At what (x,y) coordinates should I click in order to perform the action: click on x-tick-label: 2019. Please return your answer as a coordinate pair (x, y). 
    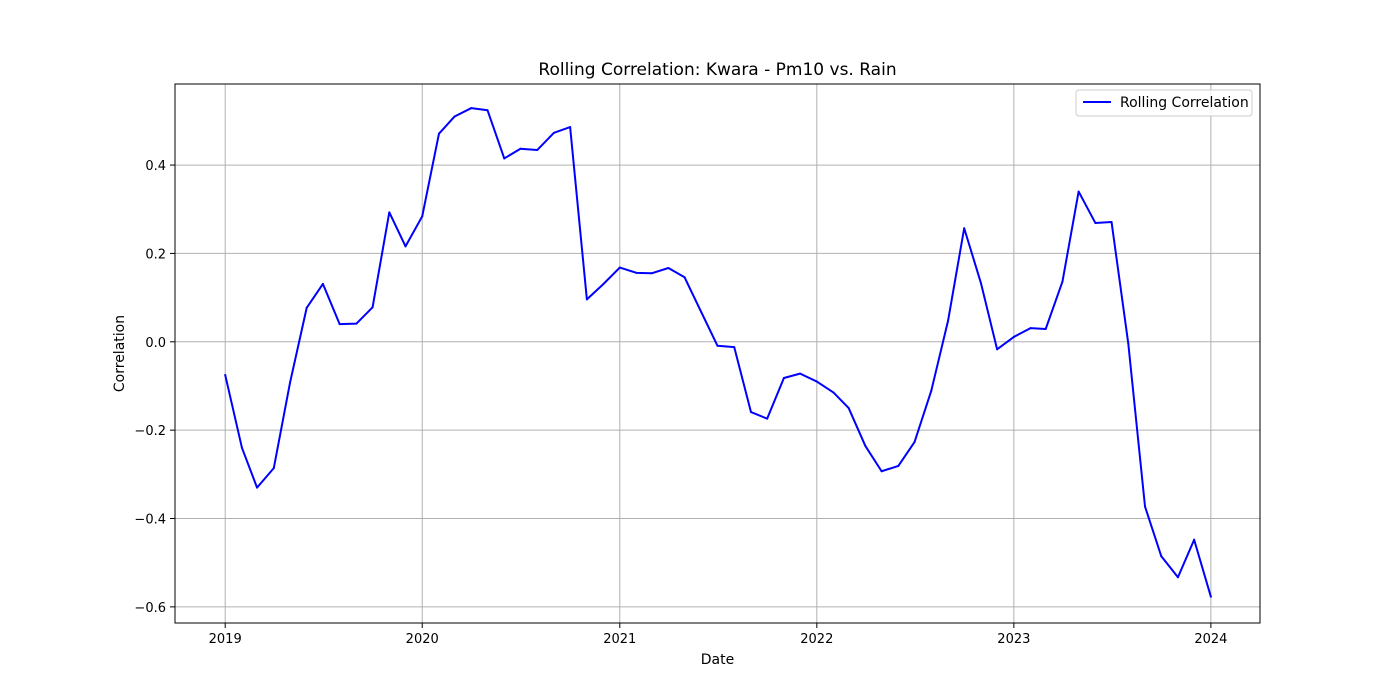
    Looking at the image, I should click on (225, 639).